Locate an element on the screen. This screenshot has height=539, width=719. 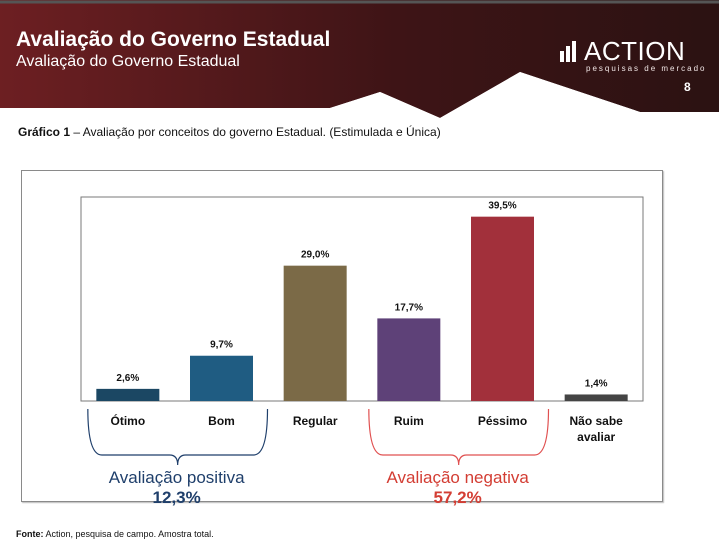
group-value-0: 12,3% is located at coordinates (176, 497).